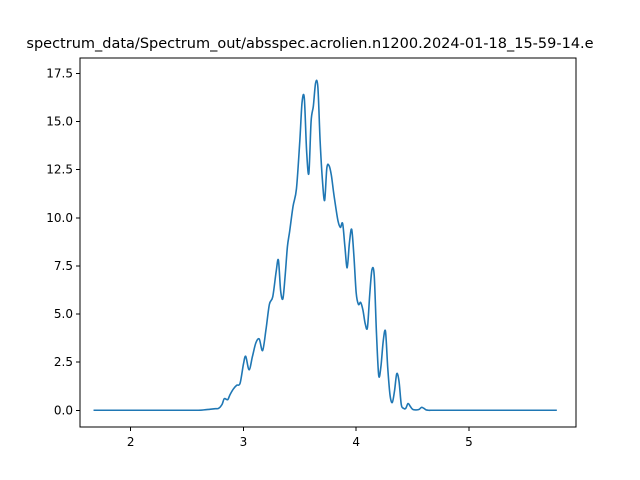 The width and height of the screenshot is (640, 480). What do you see at coordinates (59, 170) in the screenshot?
I see `y-tick-label: 12.5` at bounding box center [59, 170].